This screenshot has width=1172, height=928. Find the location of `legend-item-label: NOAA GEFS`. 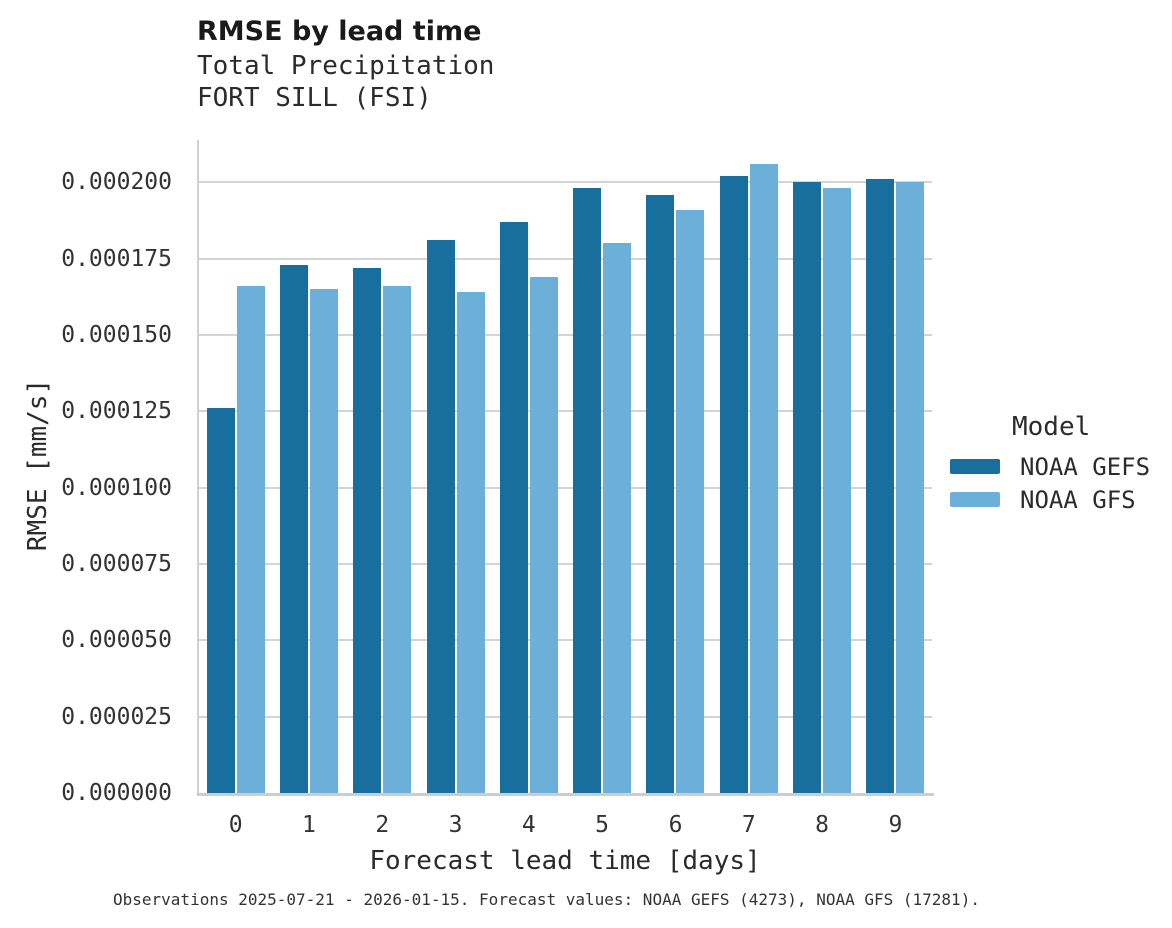

legend-item-label: NOAA GEFS is located at coordinates (1085, 466).